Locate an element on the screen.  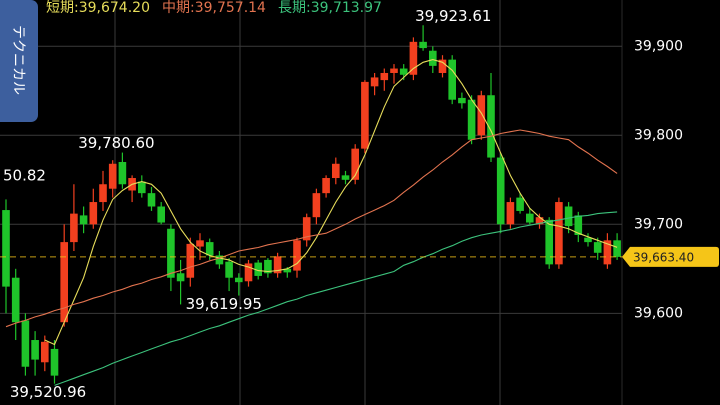
y-tick-label: 39,800 is located at coordinates (658, 135).